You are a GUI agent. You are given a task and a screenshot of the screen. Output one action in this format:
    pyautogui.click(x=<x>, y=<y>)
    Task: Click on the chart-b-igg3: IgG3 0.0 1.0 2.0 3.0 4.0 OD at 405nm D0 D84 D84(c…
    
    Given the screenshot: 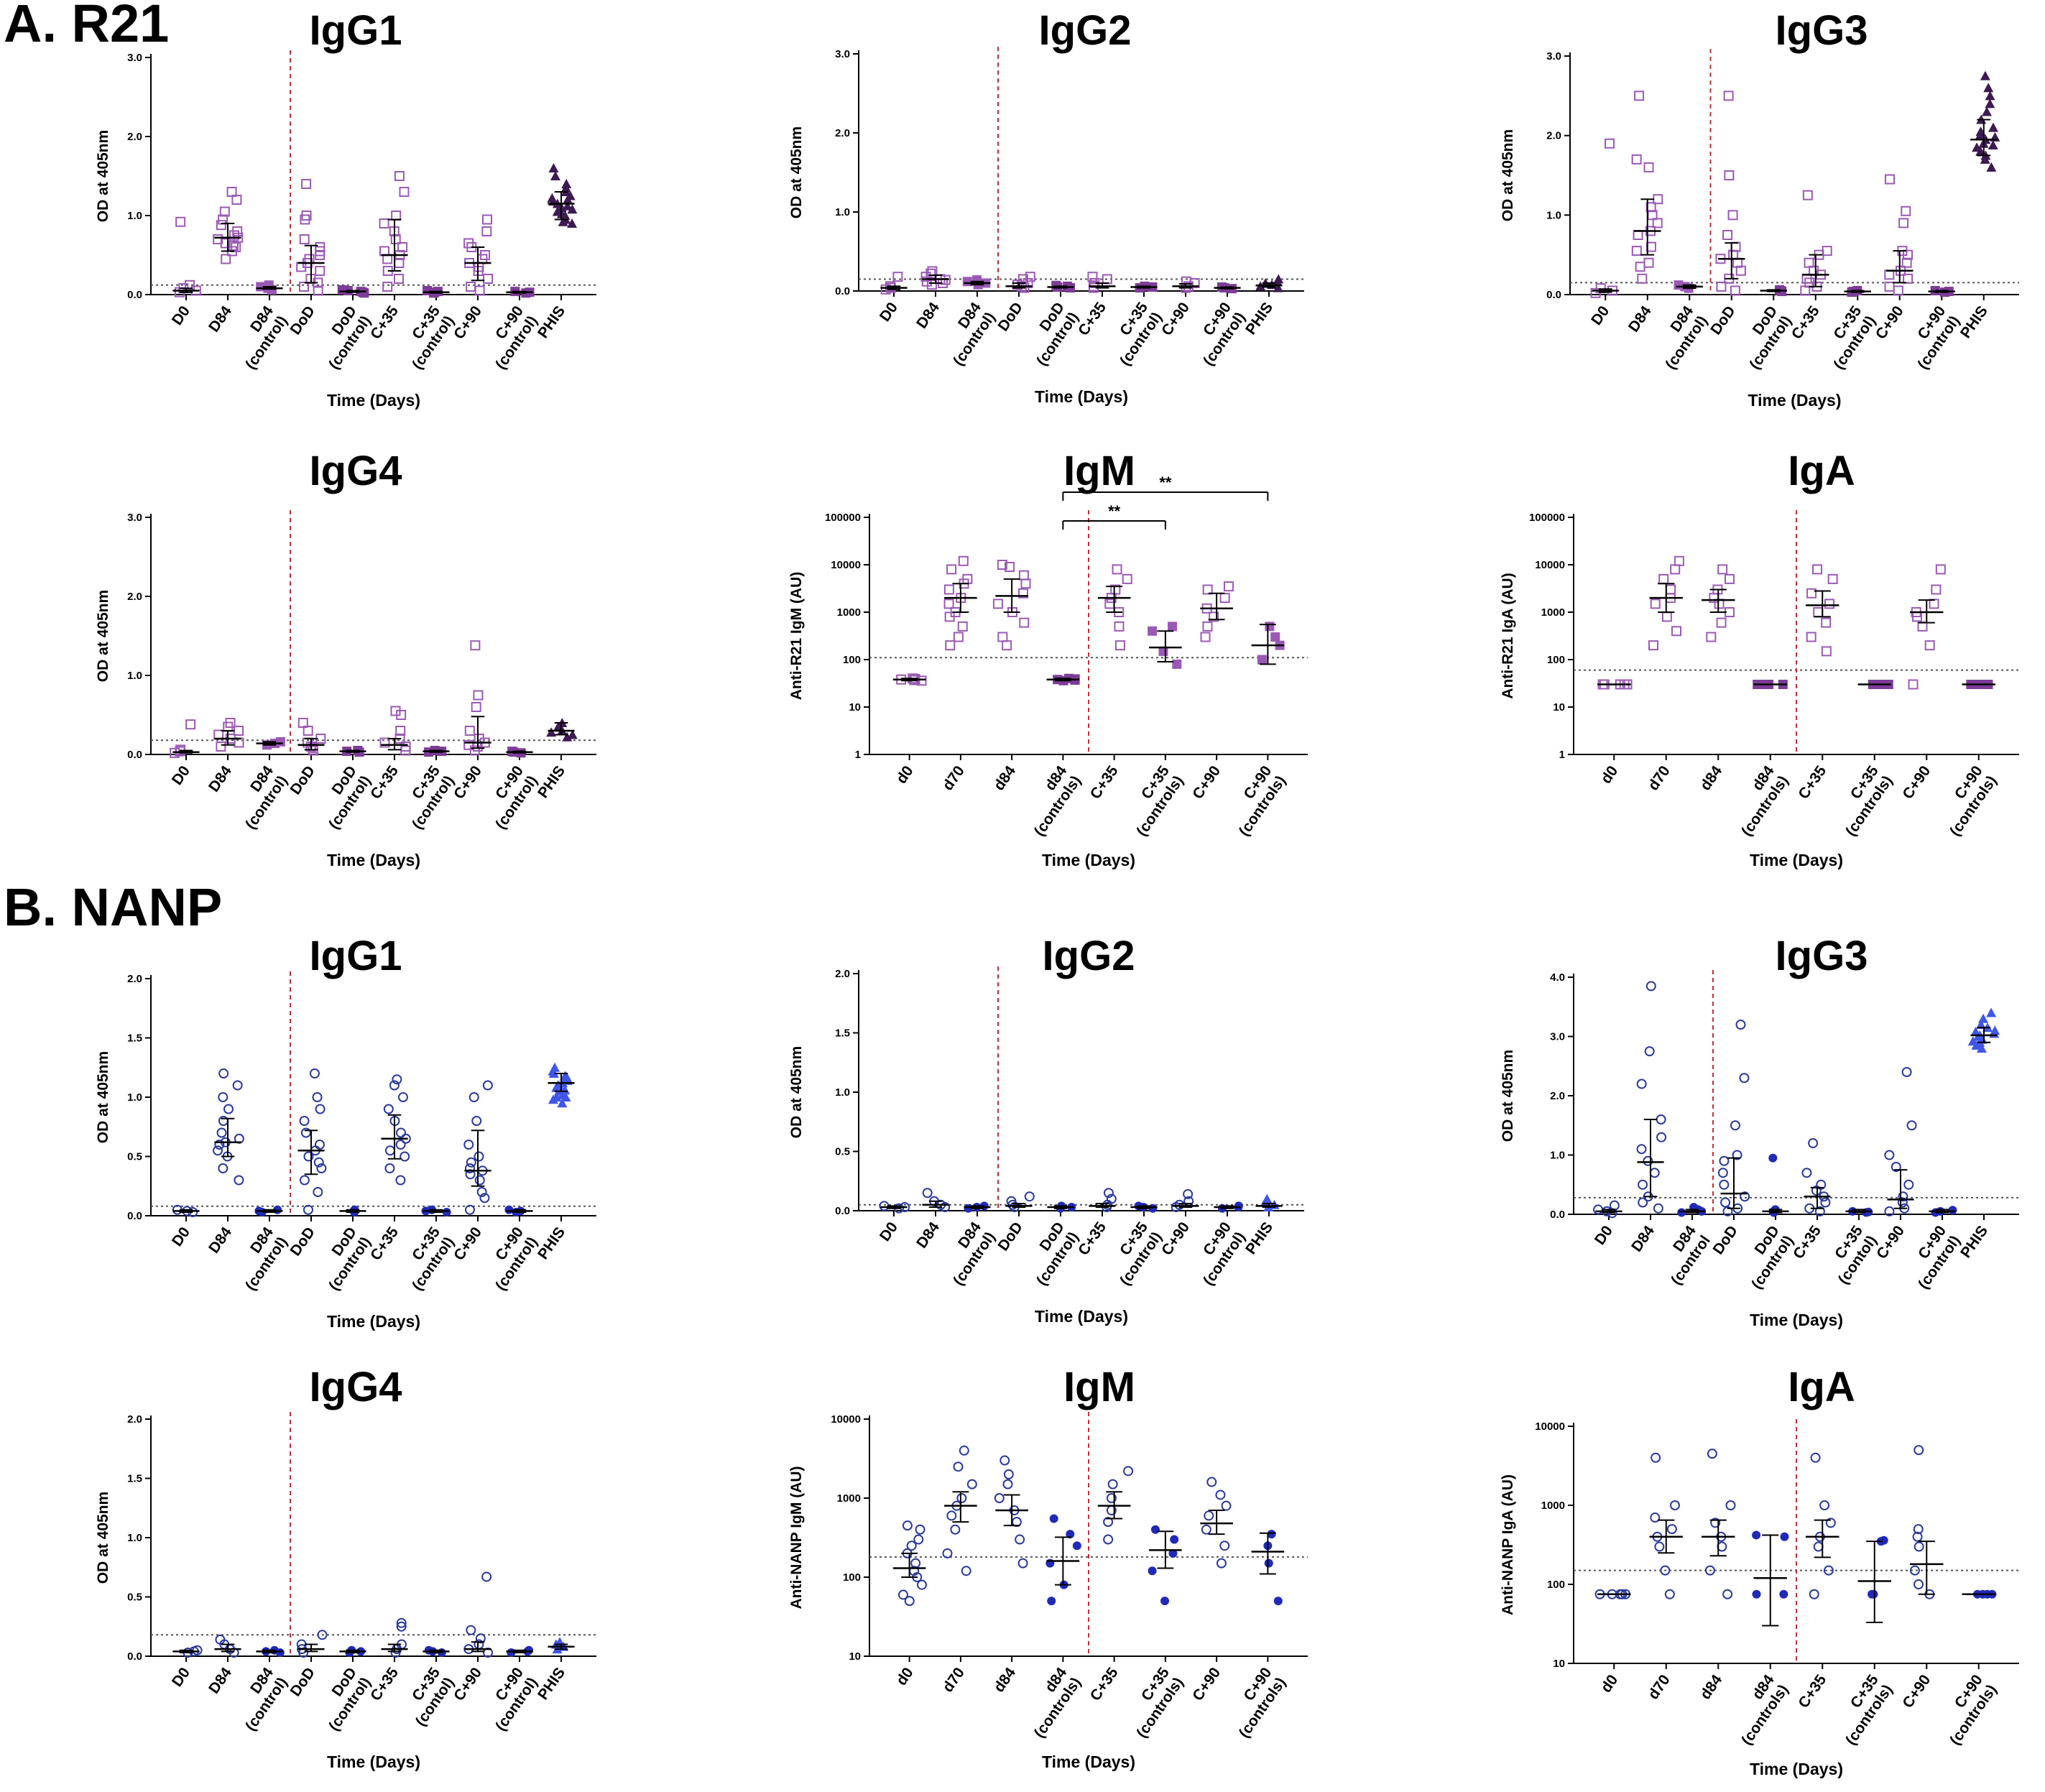 What is the action you would take?
    pyautogui.click(x=1759, y=1131)
    